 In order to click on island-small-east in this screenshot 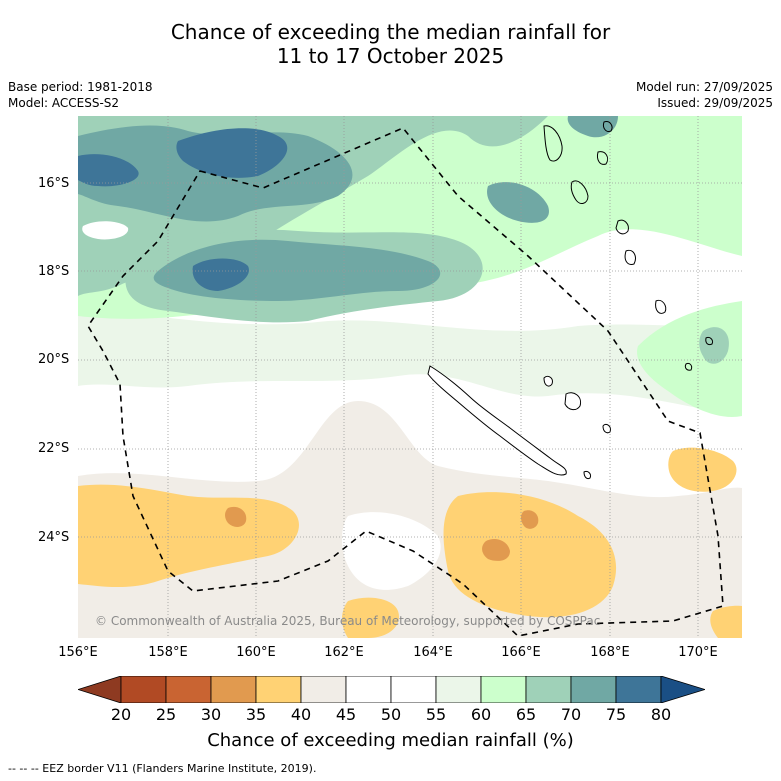, I will do `click(709, 341)`.